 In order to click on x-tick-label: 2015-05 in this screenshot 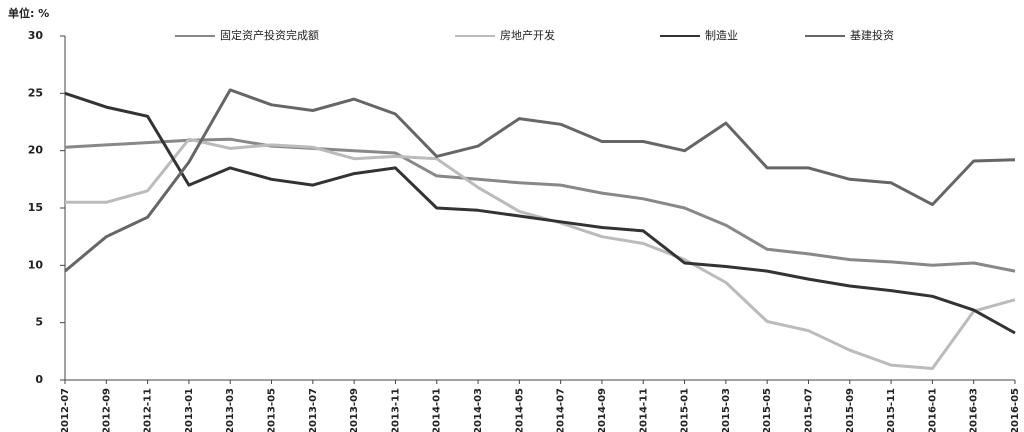, I will do `click(767, 410)`.